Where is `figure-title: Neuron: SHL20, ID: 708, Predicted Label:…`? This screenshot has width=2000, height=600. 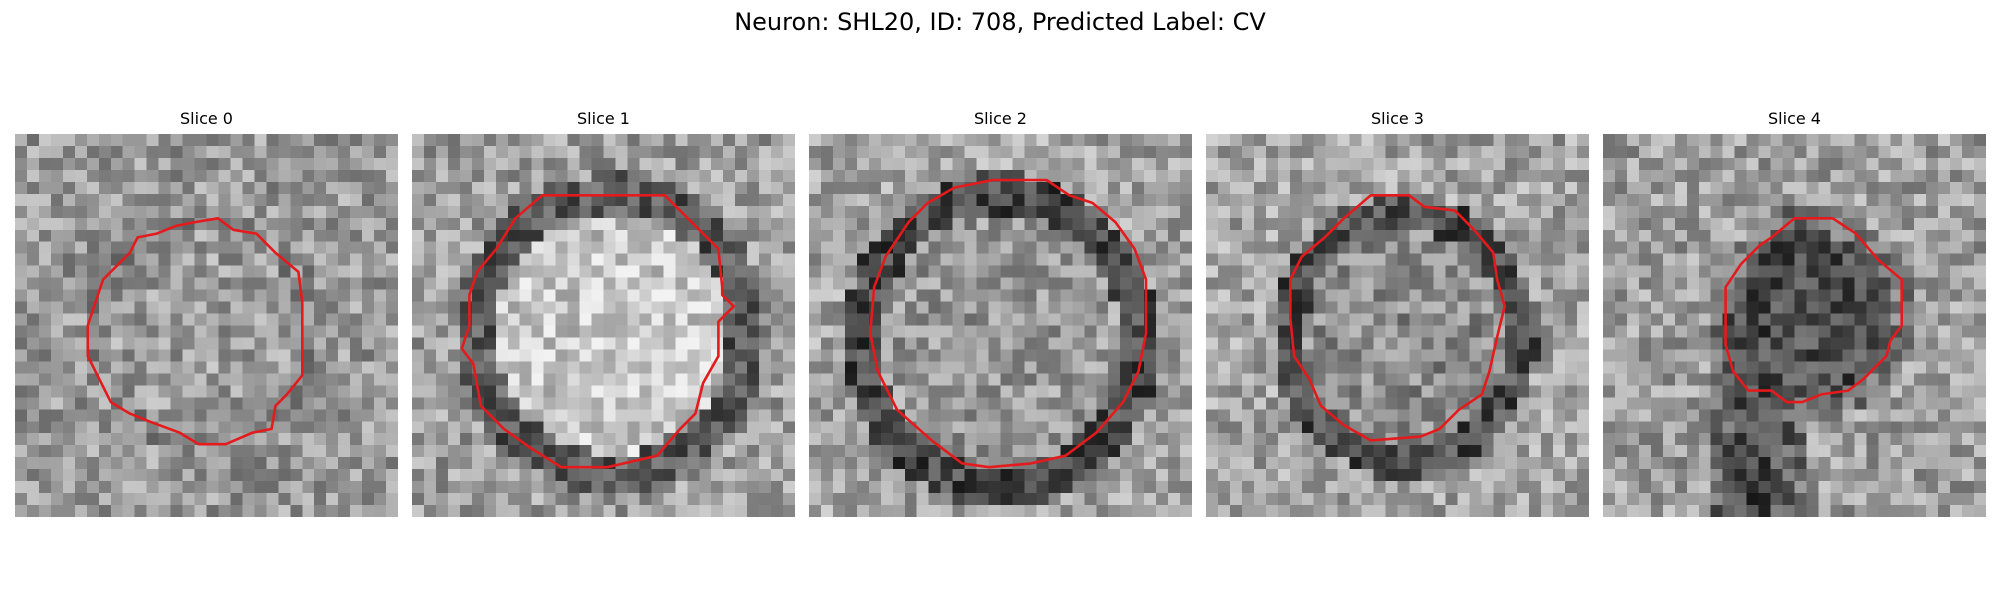
figure-title: Neuron: SHL20, ID: 708, Predicted Label:… is located at coordinates (1000, 22).